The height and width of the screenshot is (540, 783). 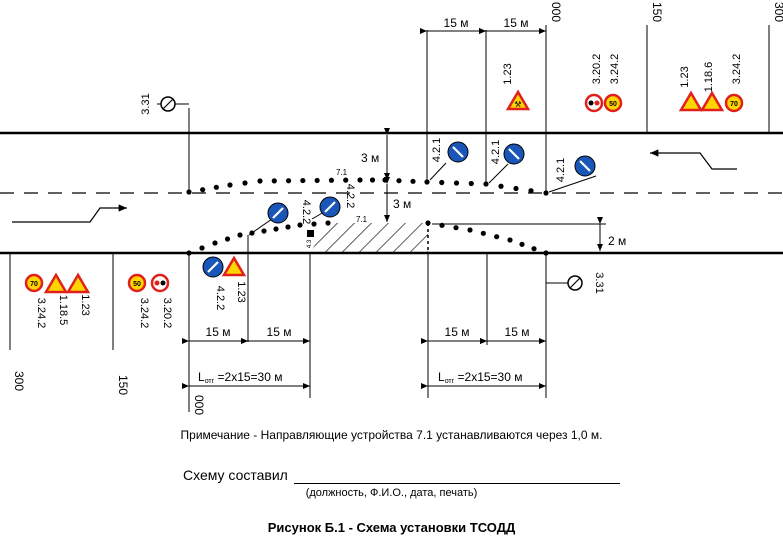 What do you see at coordinates (391, 527) in the screenshot?
I see `figure-caption: Рисунок Б.1 - Схема установки ТСОДД` at bounding box center [391, 527].